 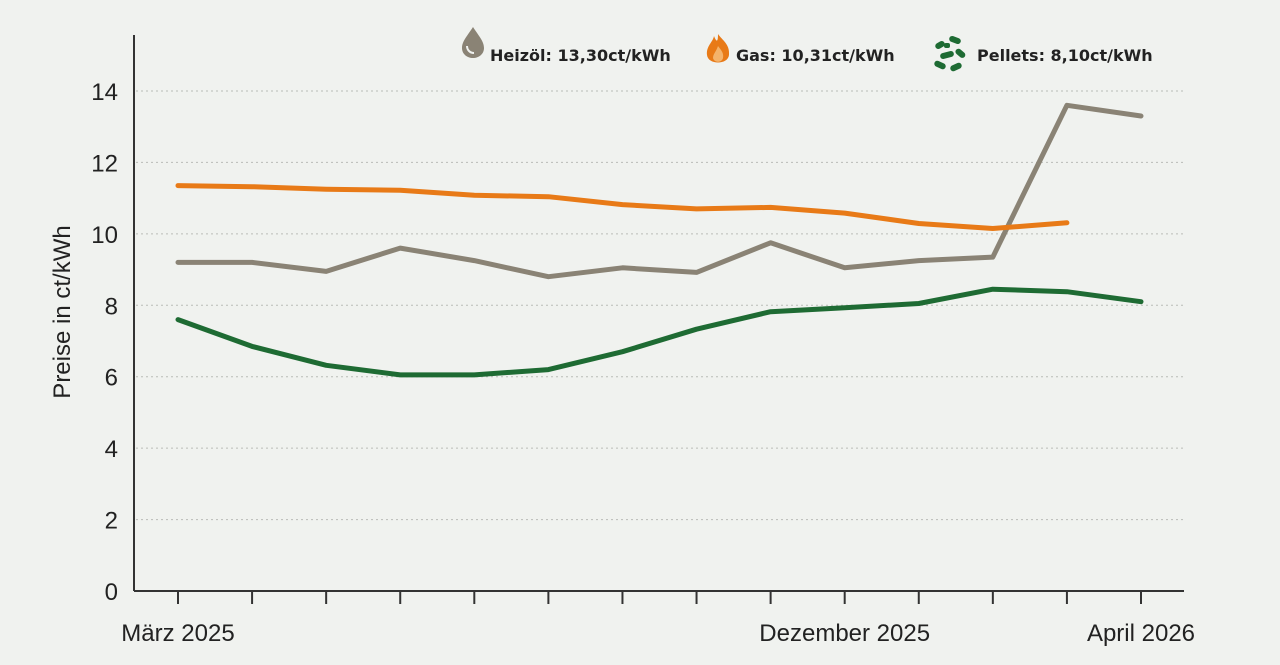 I want to click on x-tick-label: Dezember 2025, so click(x=844, y=633).